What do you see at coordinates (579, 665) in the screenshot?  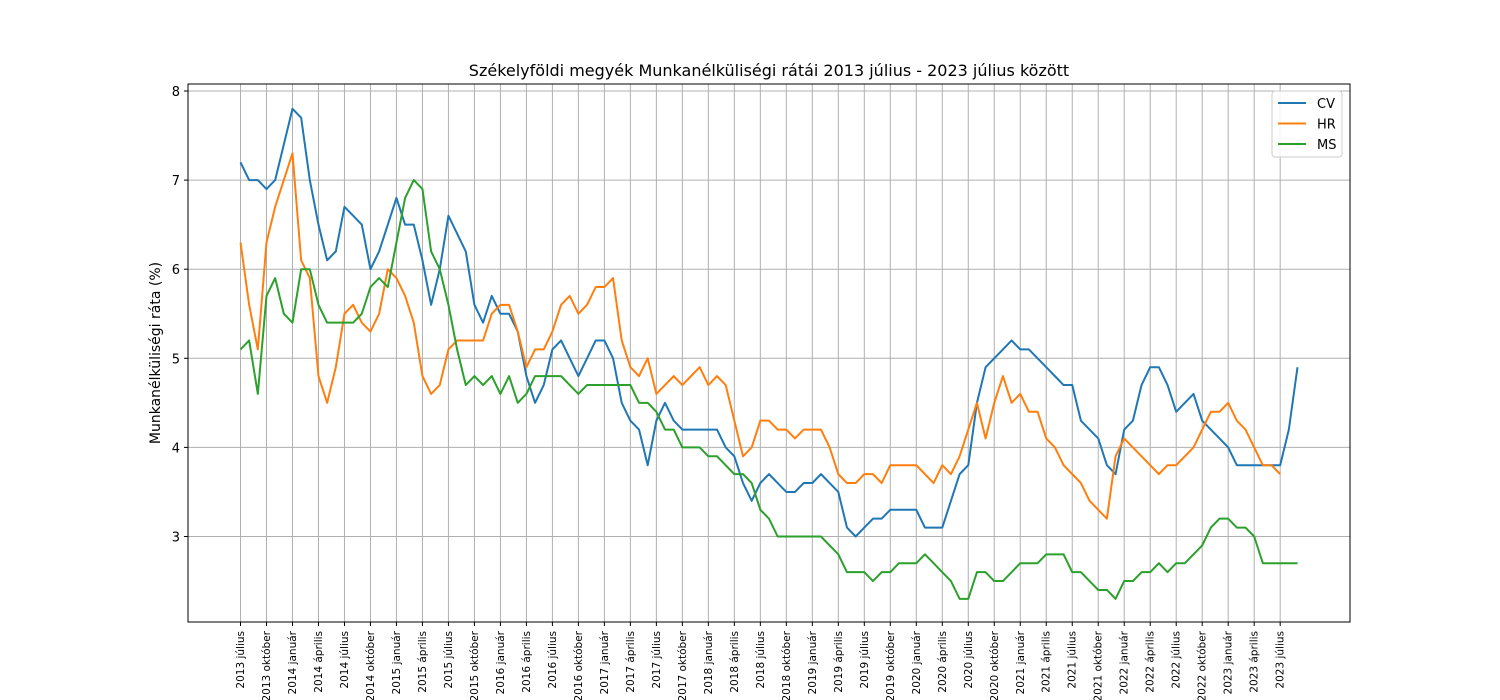 I see `x-tick-label: 2016 október` at bounding box center [579, 665].